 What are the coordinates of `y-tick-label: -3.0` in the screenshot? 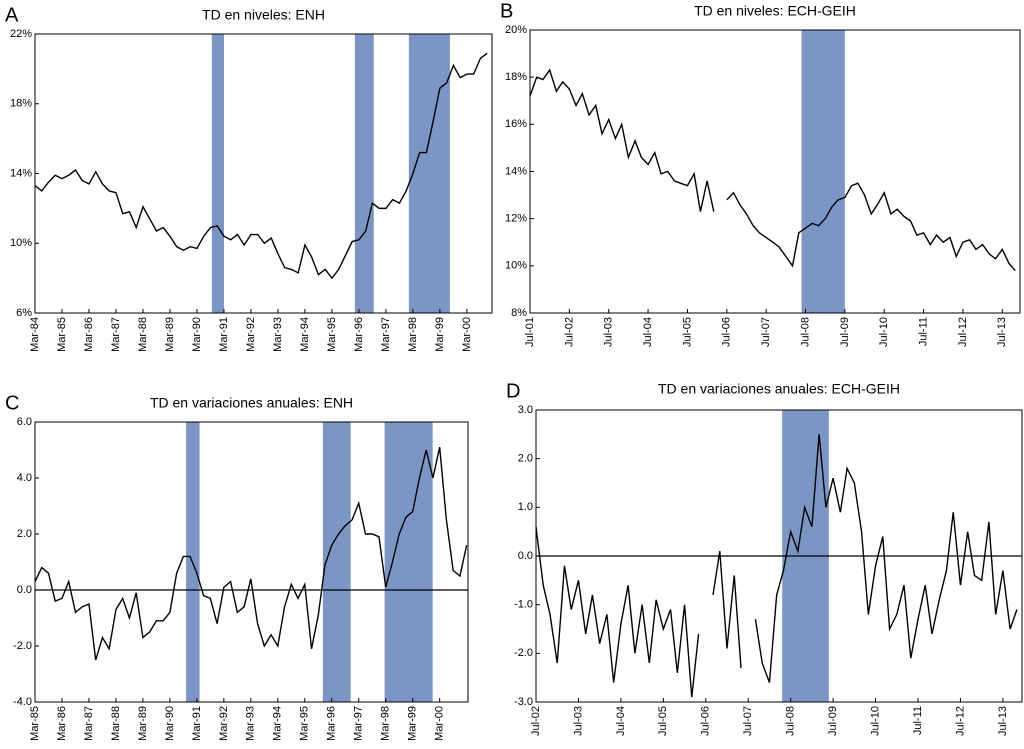 It's located at (523, 702).